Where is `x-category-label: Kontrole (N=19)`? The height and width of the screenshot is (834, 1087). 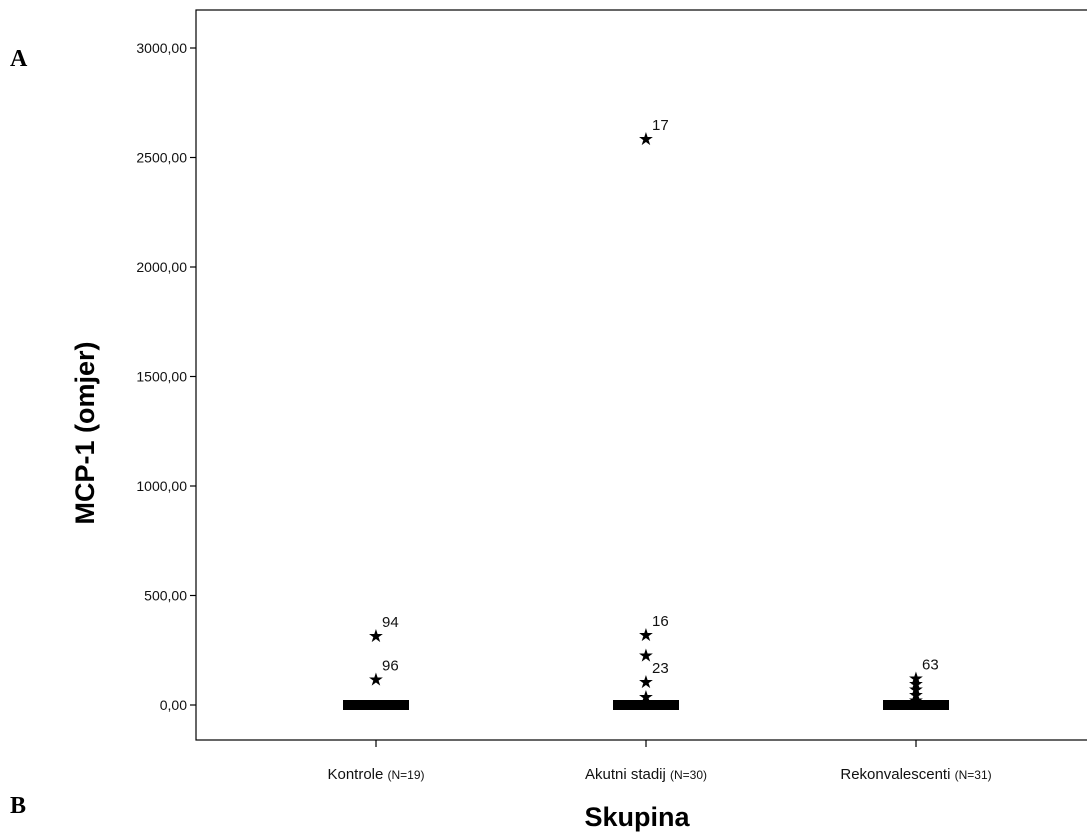
x-category-label: Kontrole (N=19) is located at coordinates (375, 774).